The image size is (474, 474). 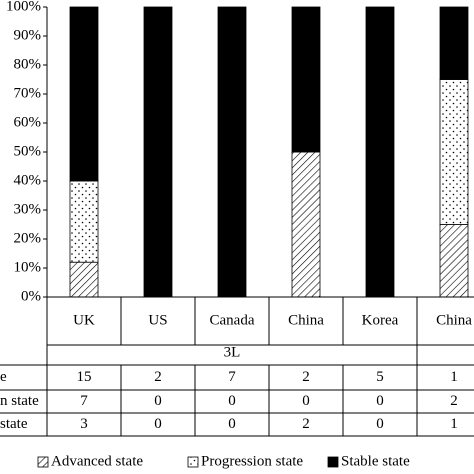 What do you see at coordinates (23, 7) in the screenshot?
I see `y-tick-label: 100%` at bounding box center [23, 7].